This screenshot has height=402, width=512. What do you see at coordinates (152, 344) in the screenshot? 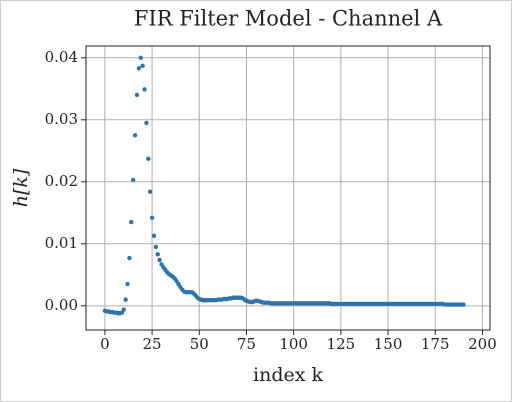
I see `x-tick-label: 25` at bounding box center [152, 344].